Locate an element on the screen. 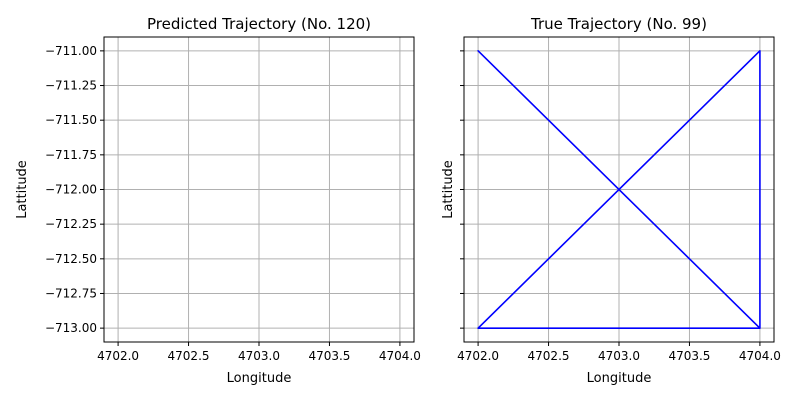 Image resolution: width=800 pixels, height=400 pixels. y-tick-label: −712.00 is located at coordinates (71, 190).